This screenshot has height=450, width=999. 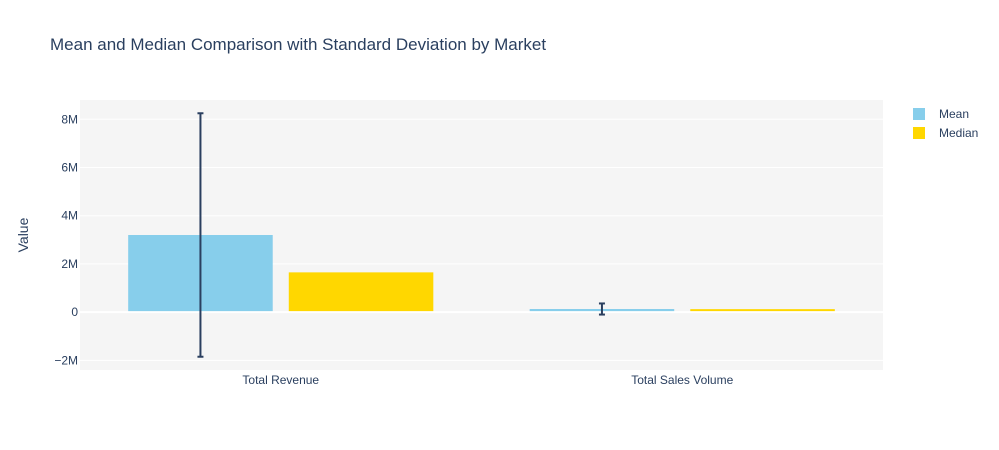 I want to click on x-axis-ticks: Total Revenue Total Sales Volume, so click(x=487, y=380).